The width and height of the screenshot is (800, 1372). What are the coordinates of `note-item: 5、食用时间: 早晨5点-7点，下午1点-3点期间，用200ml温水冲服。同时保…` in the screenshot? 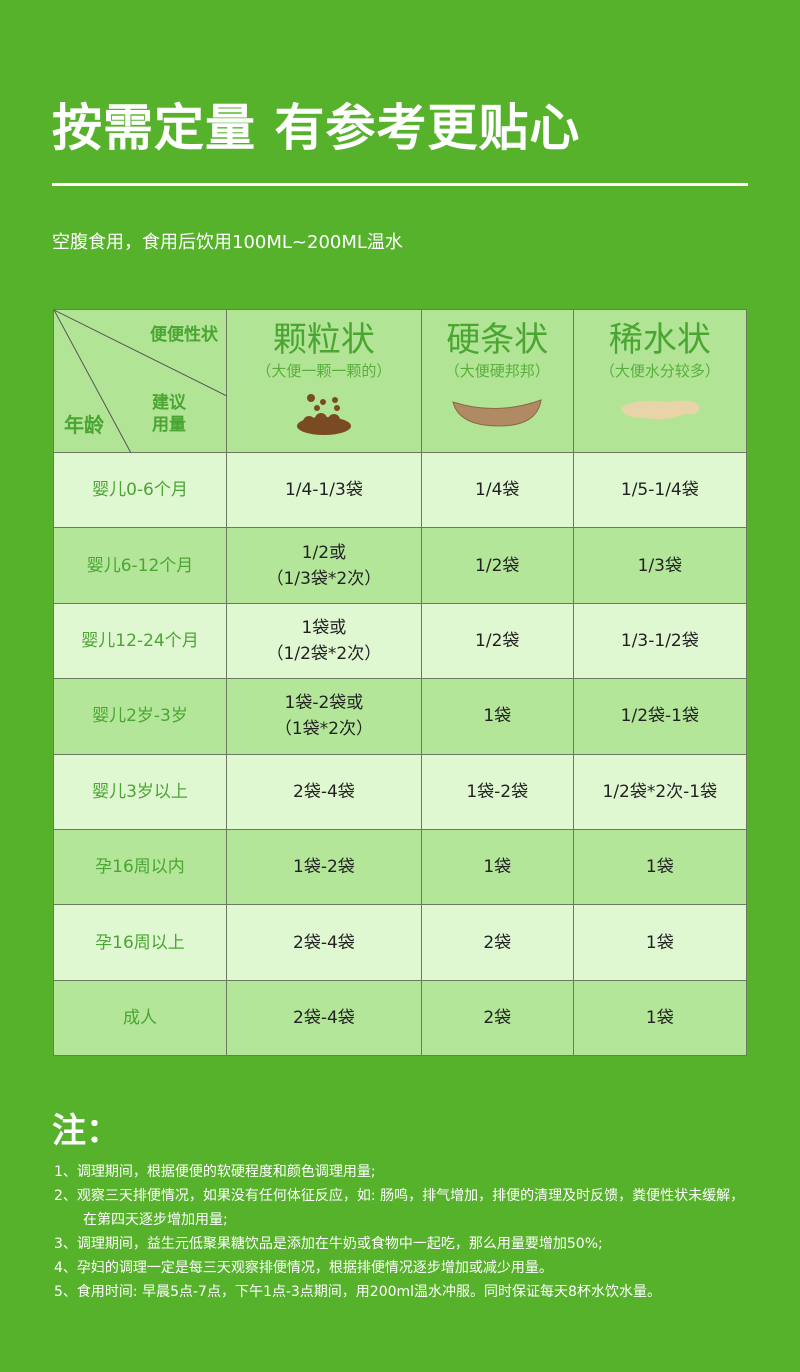 It's located at (357, 1292).